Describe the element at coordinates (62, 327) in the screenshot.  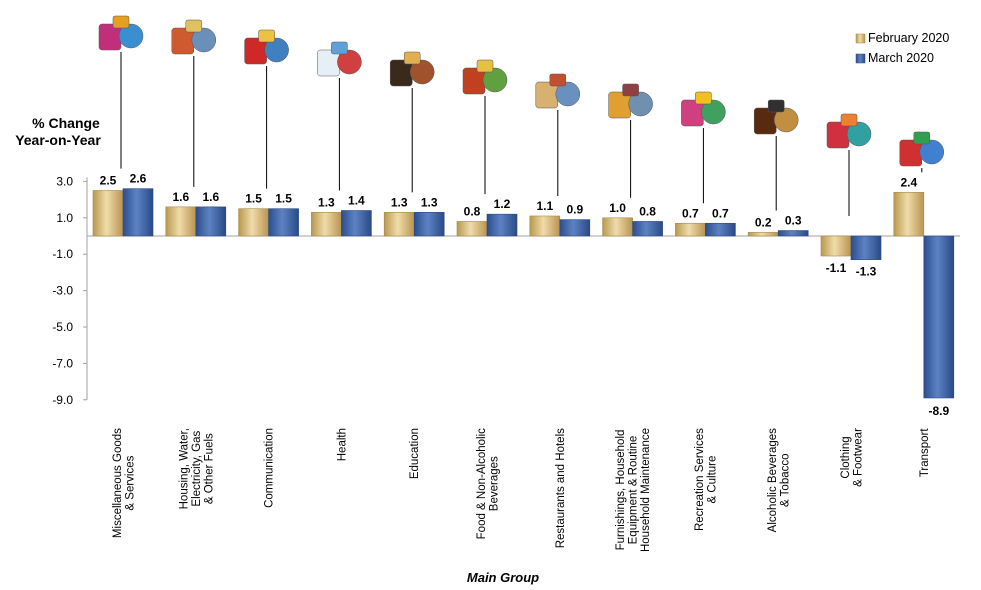
I see `y-tick-label: -5.0` at that location.